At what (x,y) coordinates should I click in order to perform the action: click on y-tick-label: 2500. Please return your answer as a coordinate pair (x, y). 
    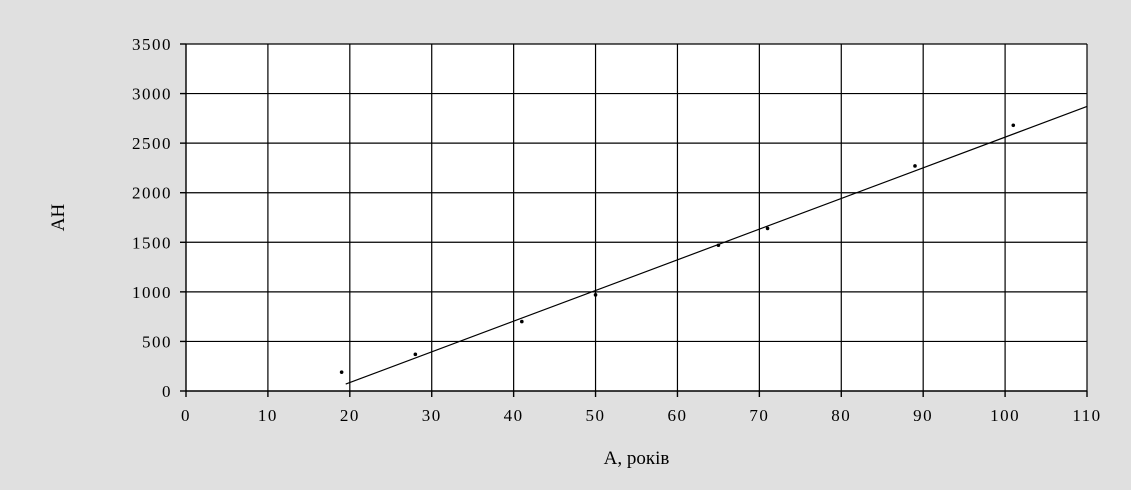
    Looking at the image, I should click on (152, 143).